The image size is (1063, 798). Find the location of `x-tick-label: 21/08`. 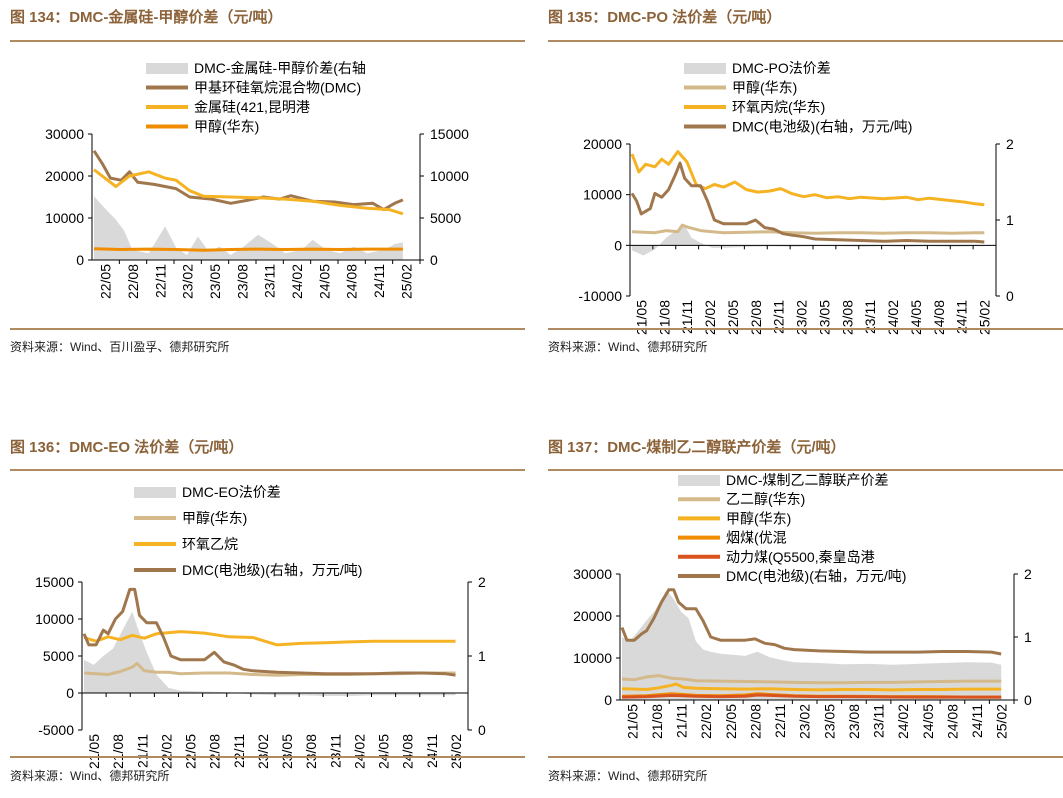

x-tick-label: 21/08 is located at coordinates (118, 751).